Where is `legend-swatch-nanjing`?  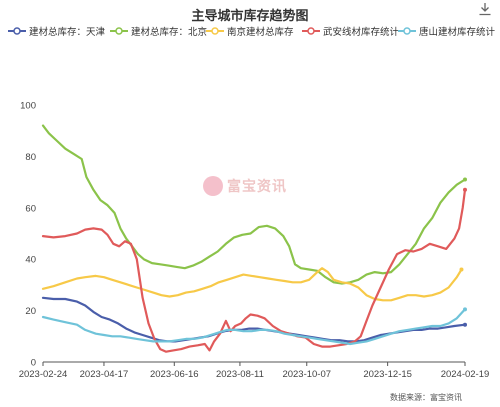
legend-swatch-nanjing is located at coordinates (215, 31).